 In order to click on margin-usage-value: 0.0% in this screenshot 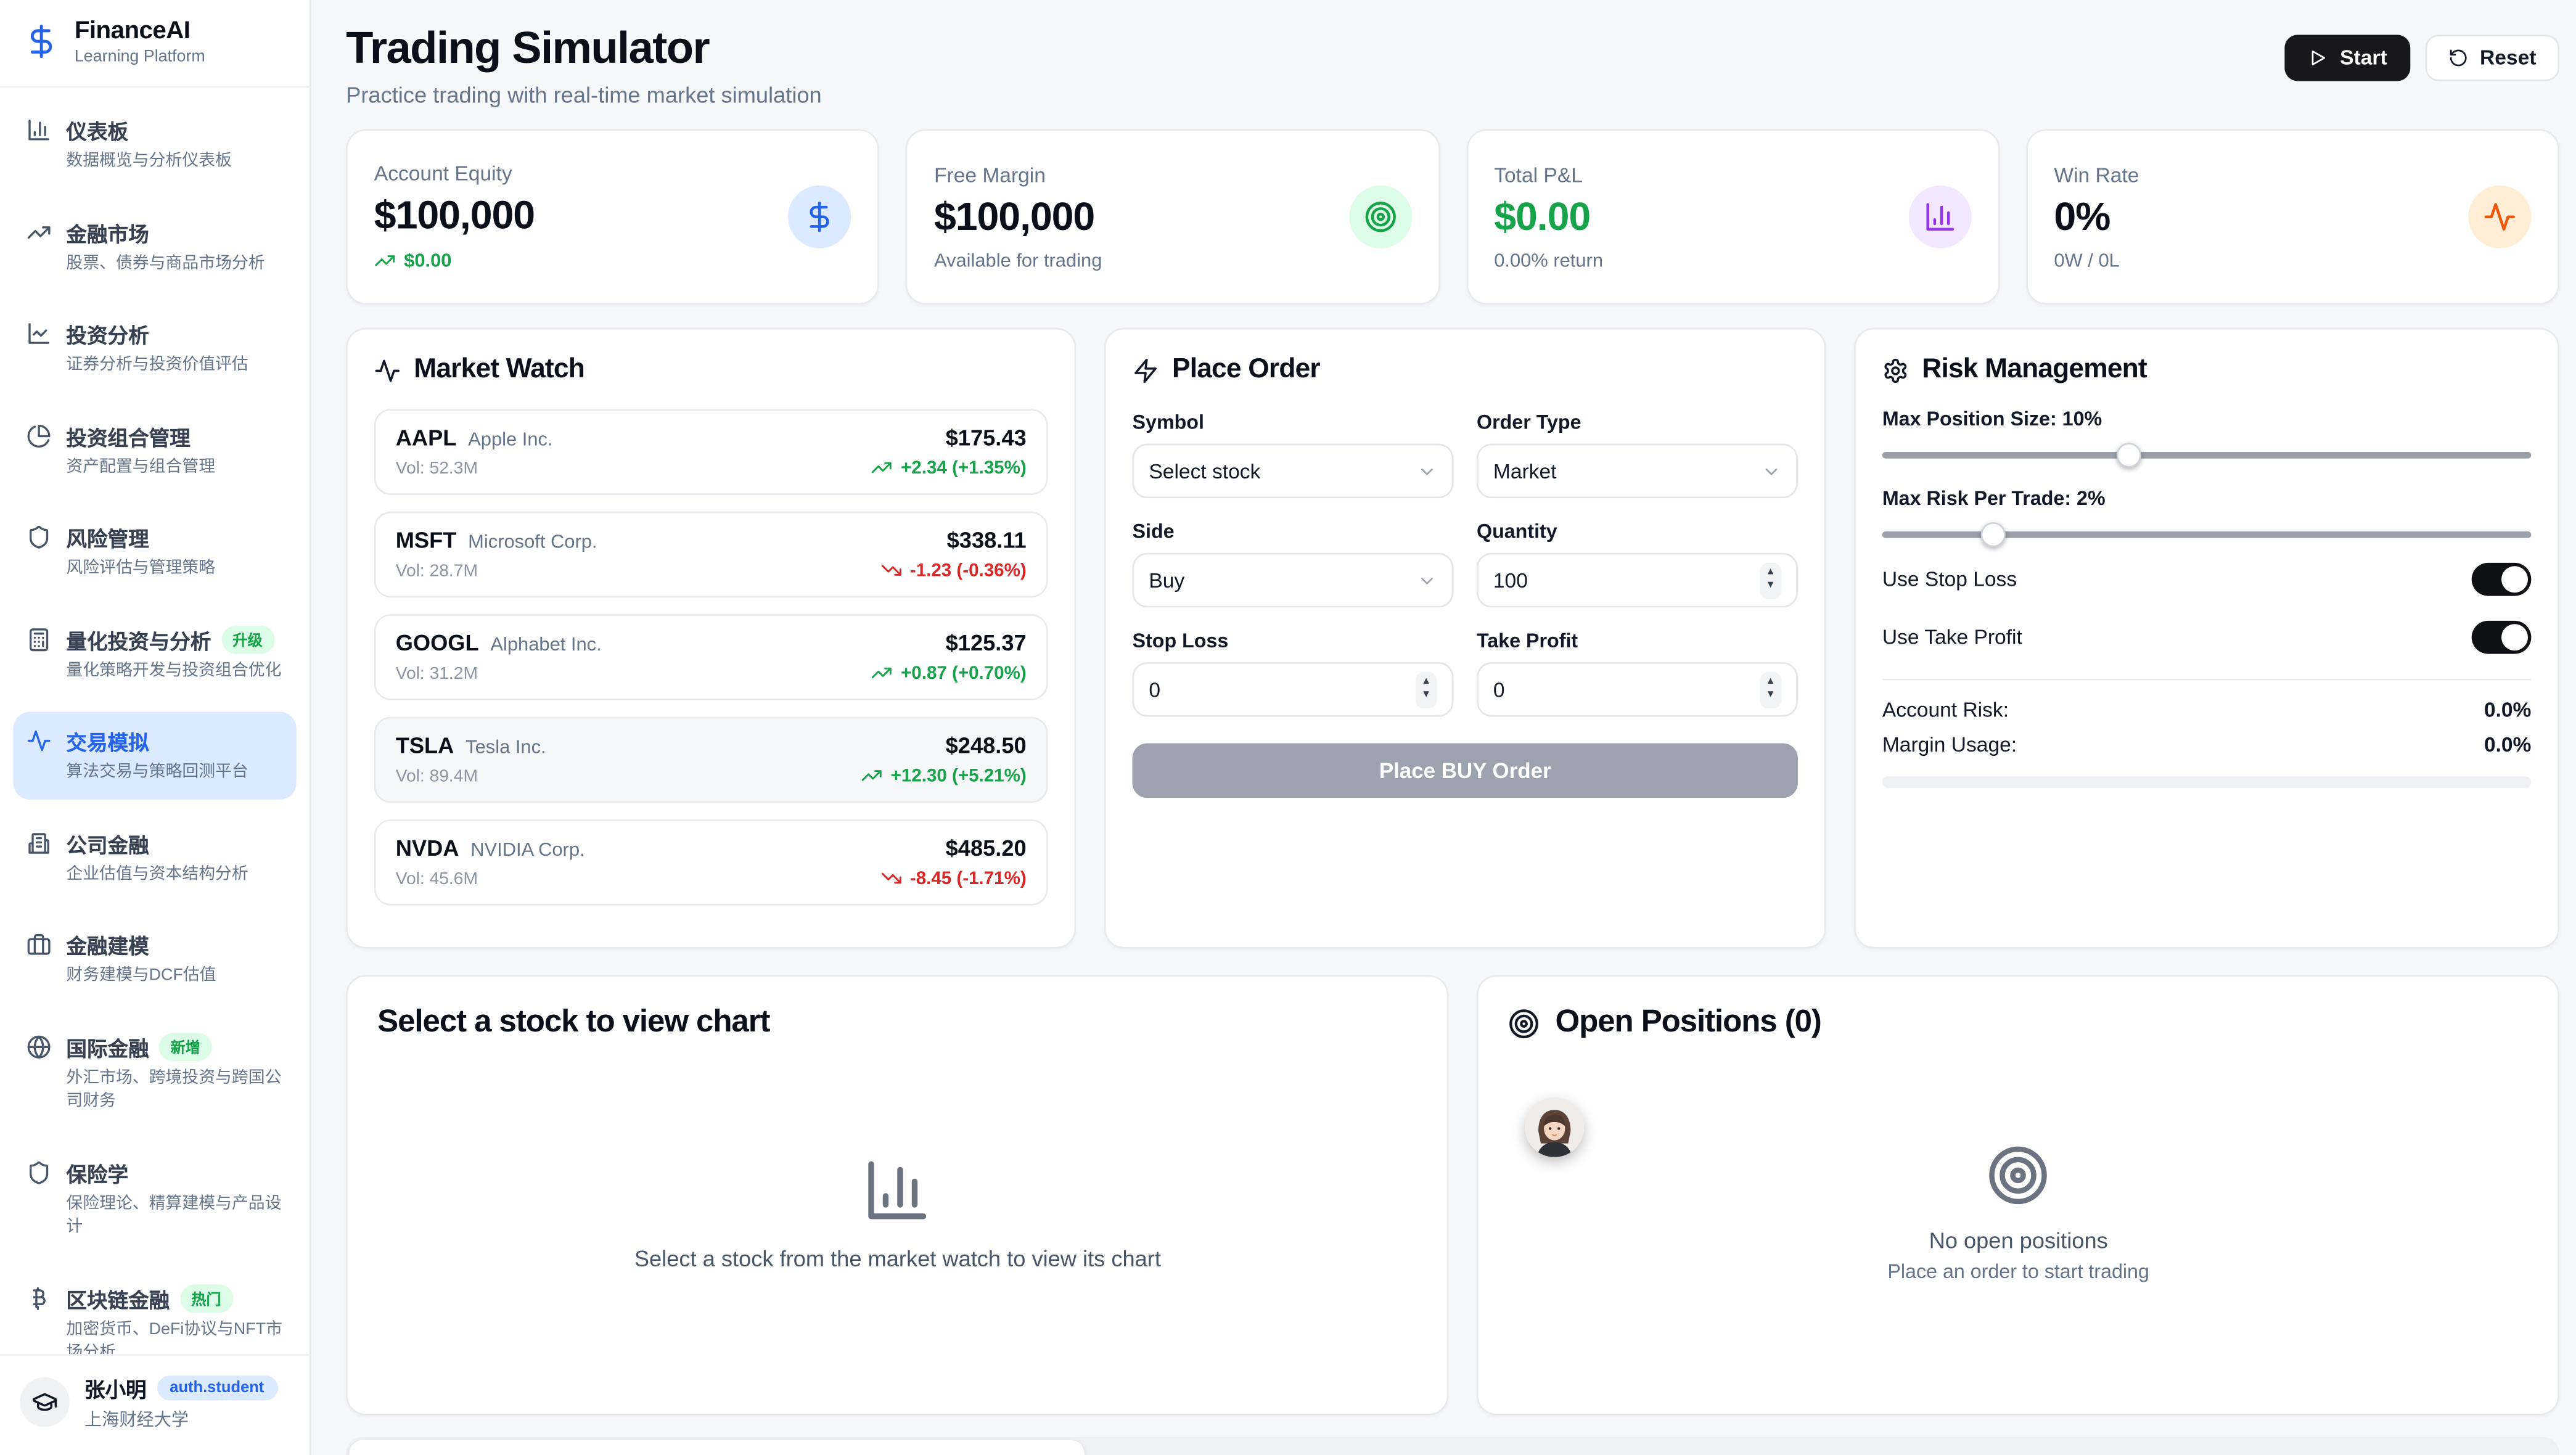, I will do `click(2508, 745)`.